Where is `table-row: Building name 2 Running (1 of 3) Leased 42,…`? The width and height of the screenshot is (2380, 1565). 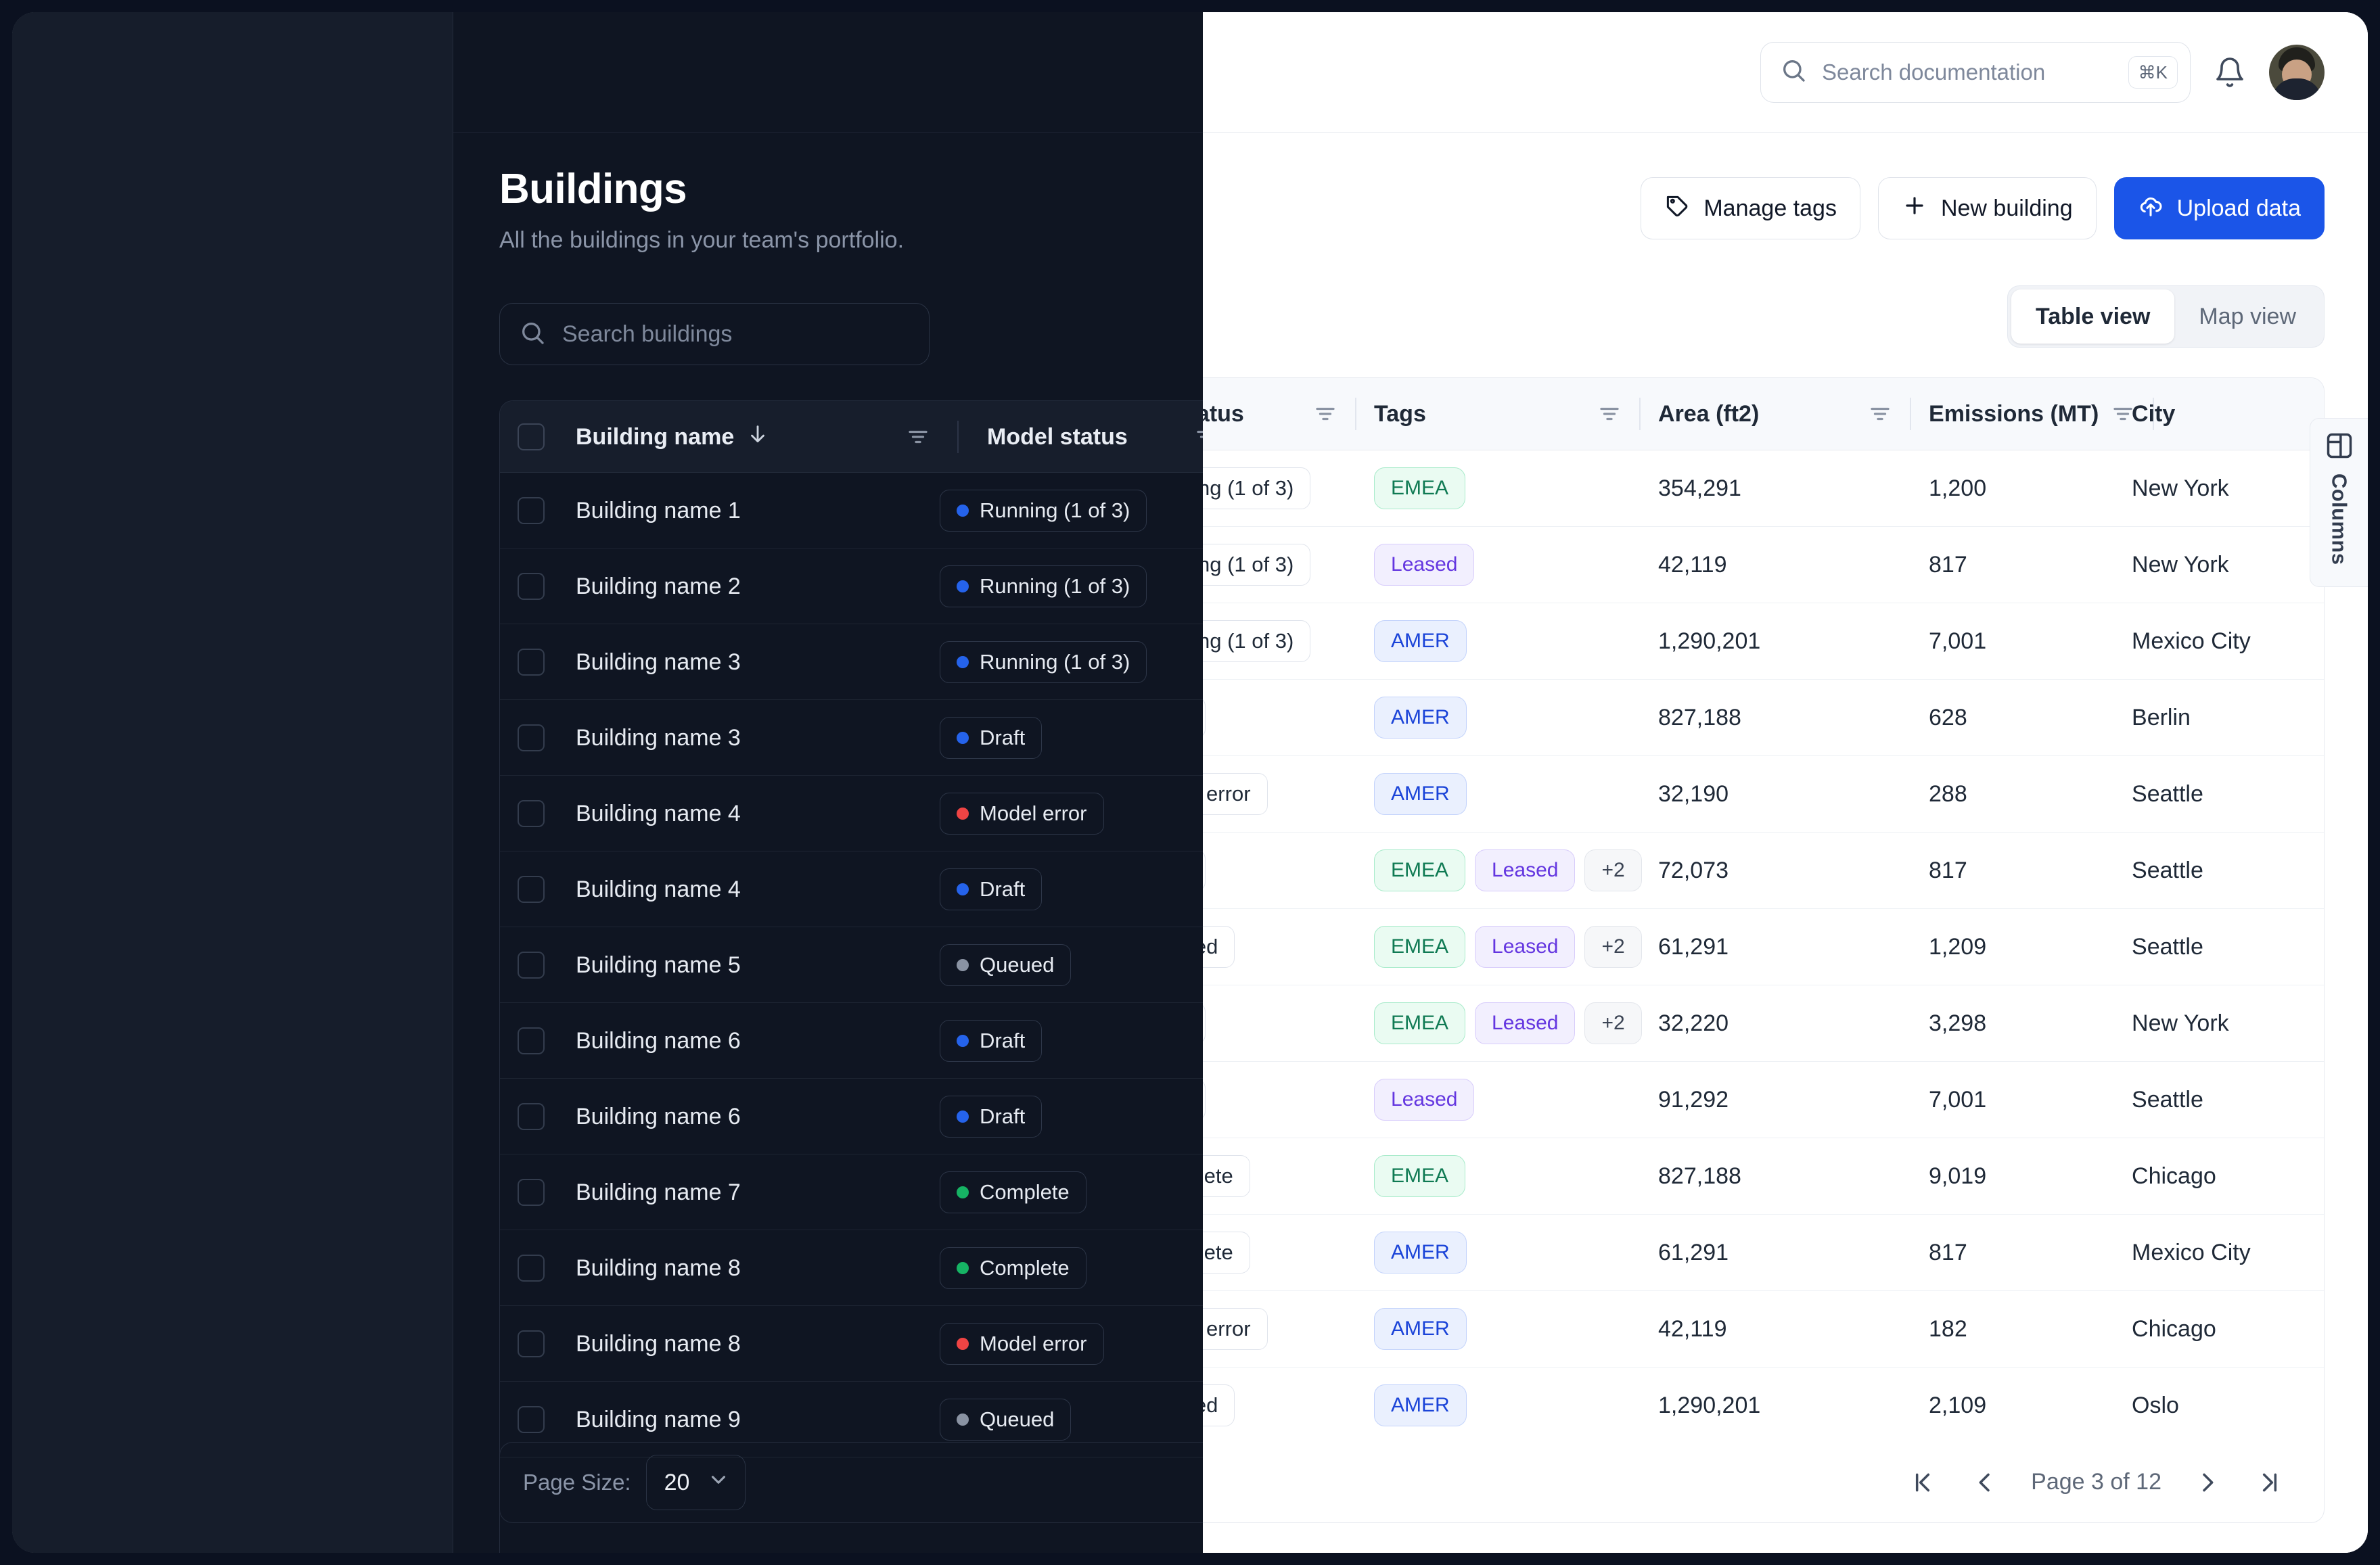 table-row: Building name 2 Running (1 of 3) Leased 42,… is located at coordinates (1412, 564).